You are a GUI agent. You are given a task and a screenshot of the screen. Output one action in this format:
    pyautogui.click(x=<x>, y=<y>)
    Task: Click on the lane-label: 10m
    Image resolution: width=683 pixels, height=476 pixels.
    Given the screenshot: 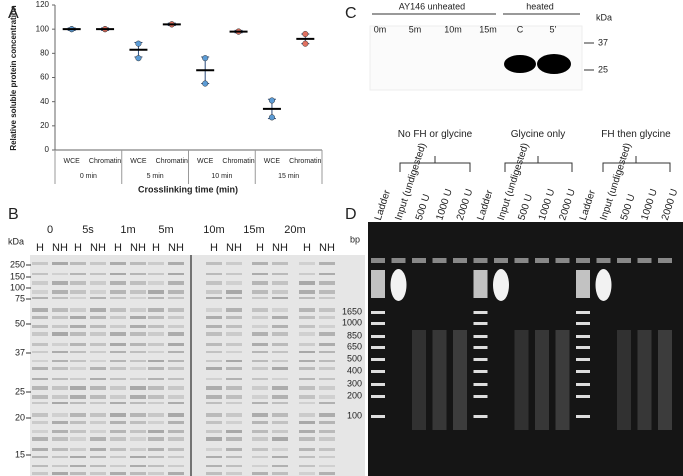 What is the action you would take?
    pyautogui.click(x=453, y=29)
    